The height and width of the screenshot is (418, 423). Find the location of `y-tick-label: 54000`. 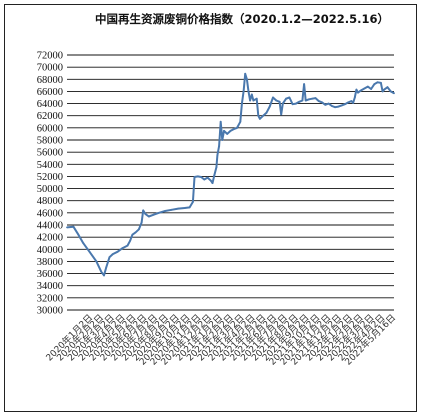

y-tick-label: 54000 is located at coordinates (50, 165).